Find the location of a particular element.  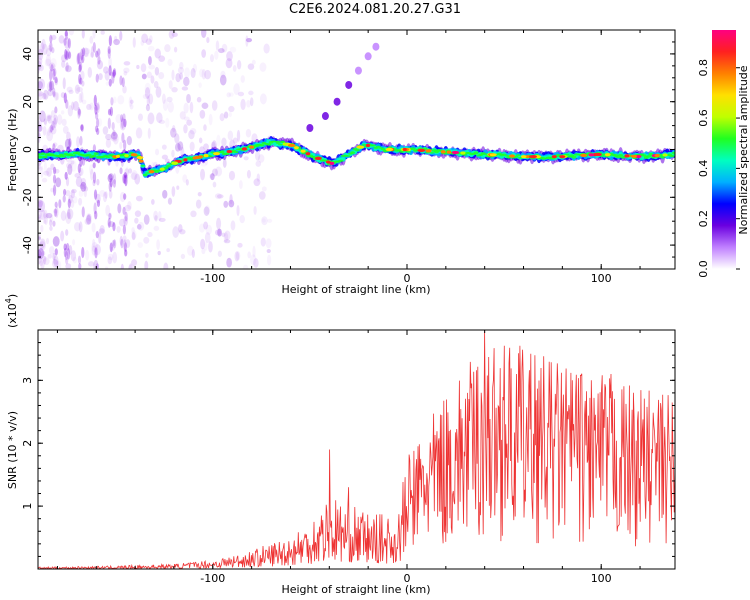

snr-y-multiplier: (x104) is located at coordinates (11, 311).